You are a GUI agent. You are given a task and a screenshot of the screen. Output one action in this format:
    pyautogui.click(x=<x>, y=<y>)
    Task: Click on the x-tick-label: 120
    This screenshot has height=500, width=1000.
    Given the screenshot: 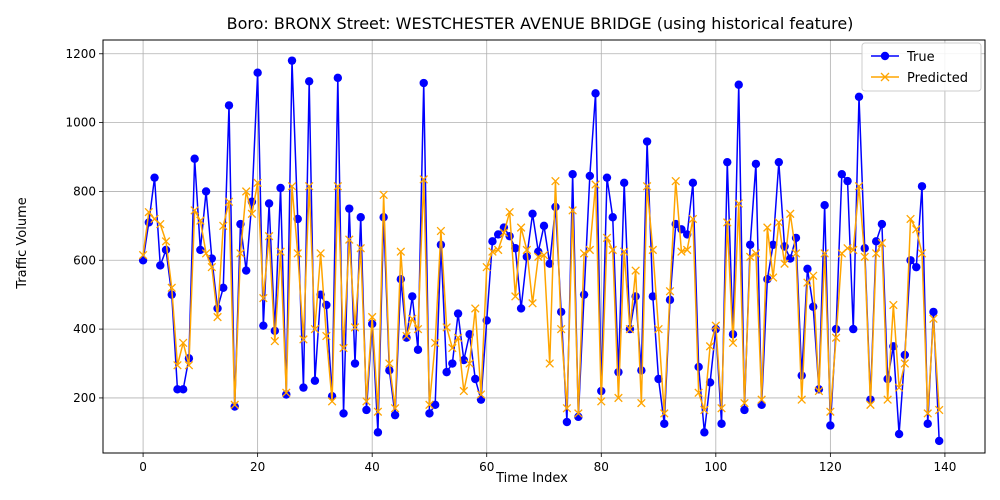 What is the action you would take?
    pyautogui.click(x=830, y=467)
    